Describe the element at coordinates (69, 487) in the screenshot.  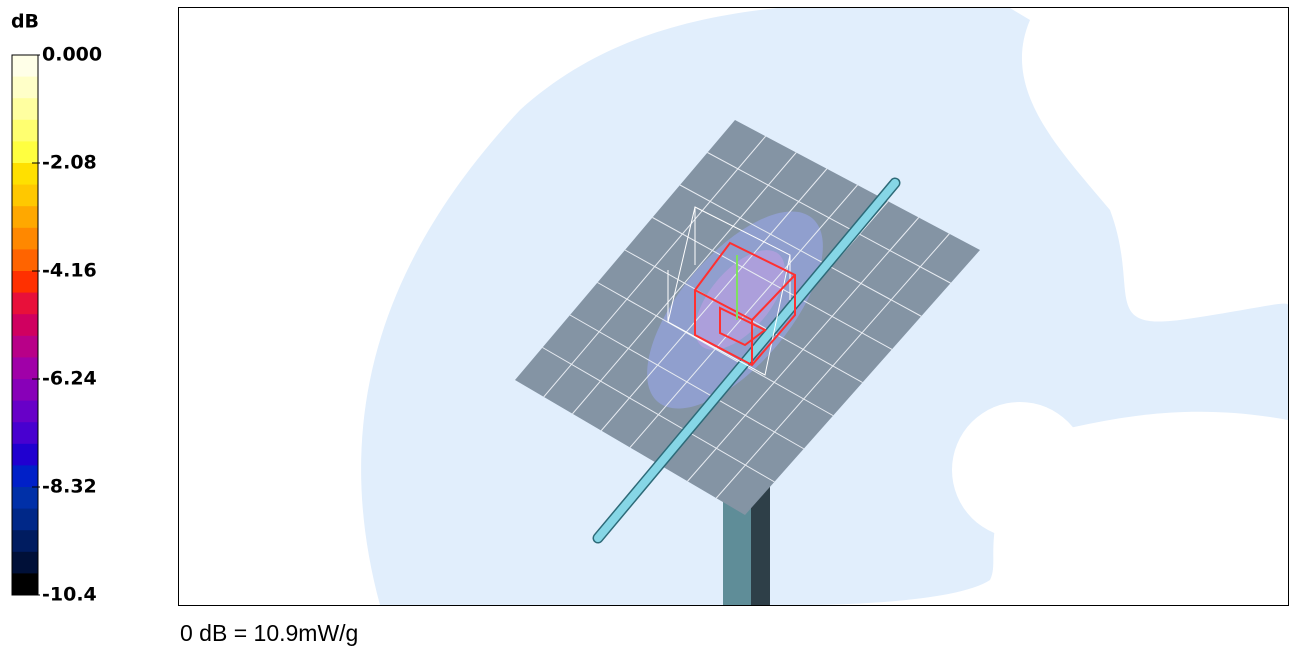
I see `tick-label: -8.32` at that location.